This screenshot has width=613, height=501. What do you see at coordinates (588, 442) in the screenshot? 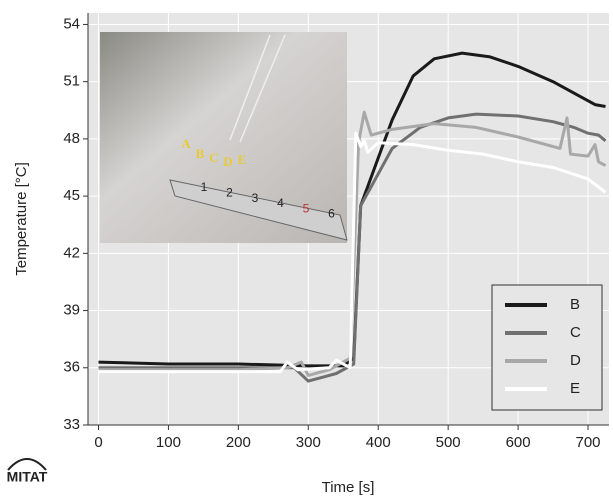
I see `x-tick-label: 700` at bounding box center [588, 442].